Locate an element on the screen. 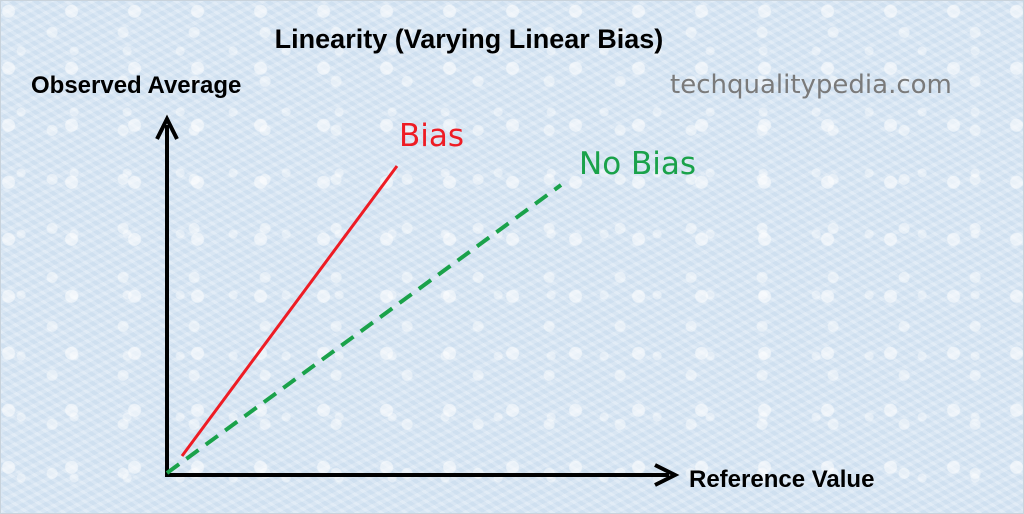 The height and width of the screenshot is (514, 1024). no-bias-label: No Bias is located at coordinates (637, 164).